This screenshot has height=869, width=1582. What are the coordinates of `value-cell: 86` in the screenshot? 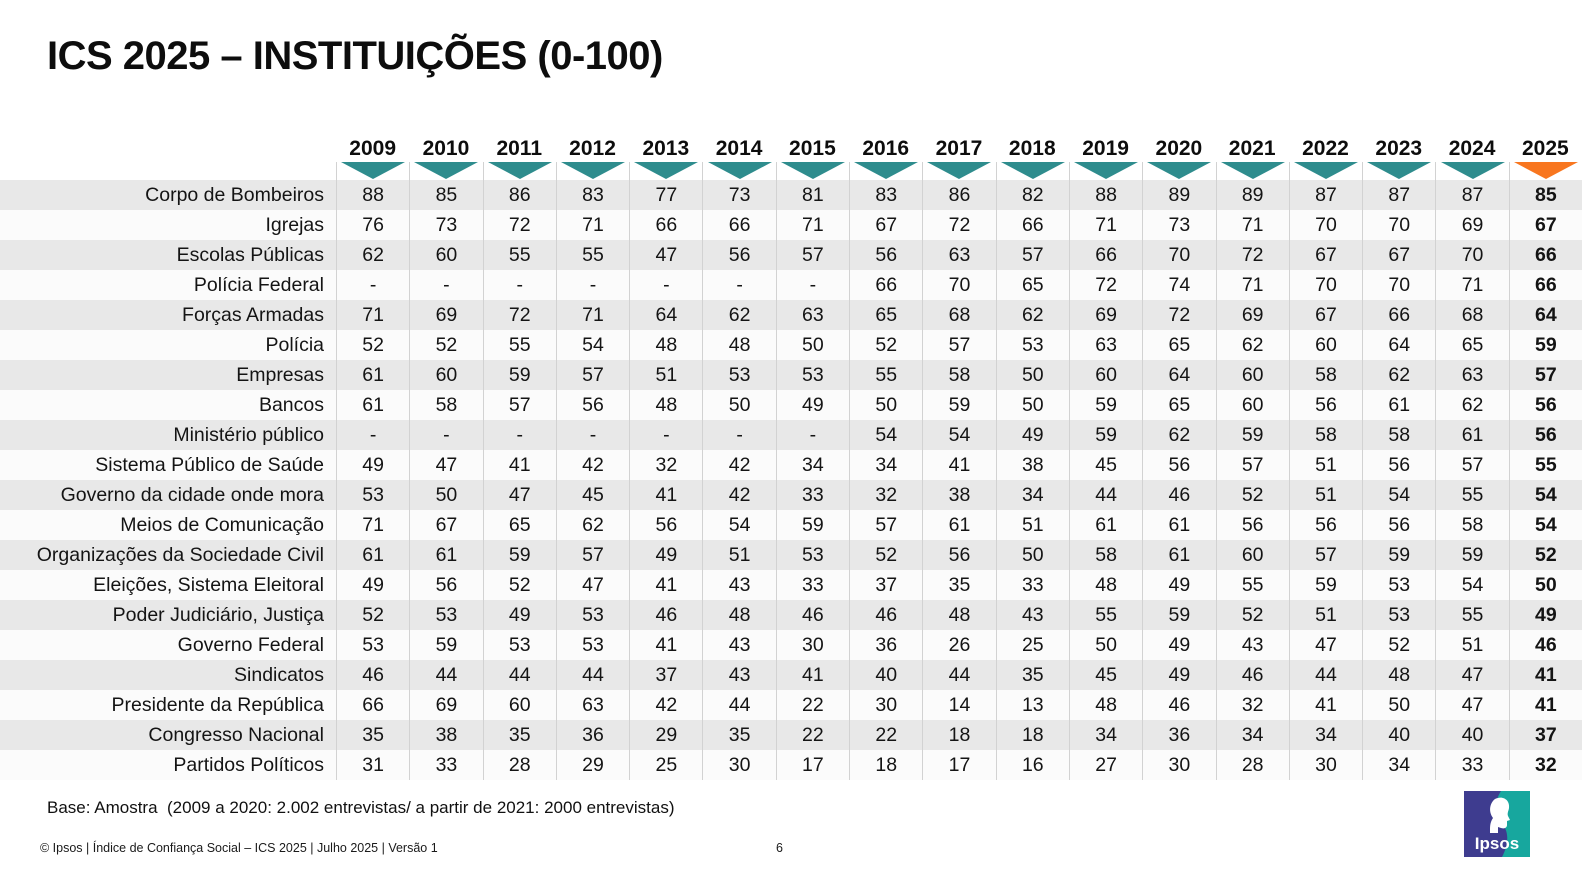 It's located at (519, 195).